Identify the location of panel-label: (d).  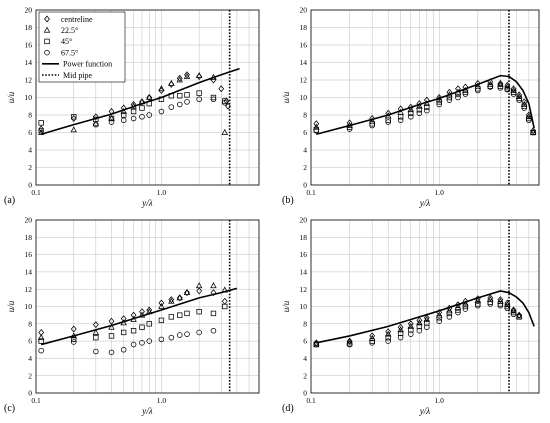
(288, 408).